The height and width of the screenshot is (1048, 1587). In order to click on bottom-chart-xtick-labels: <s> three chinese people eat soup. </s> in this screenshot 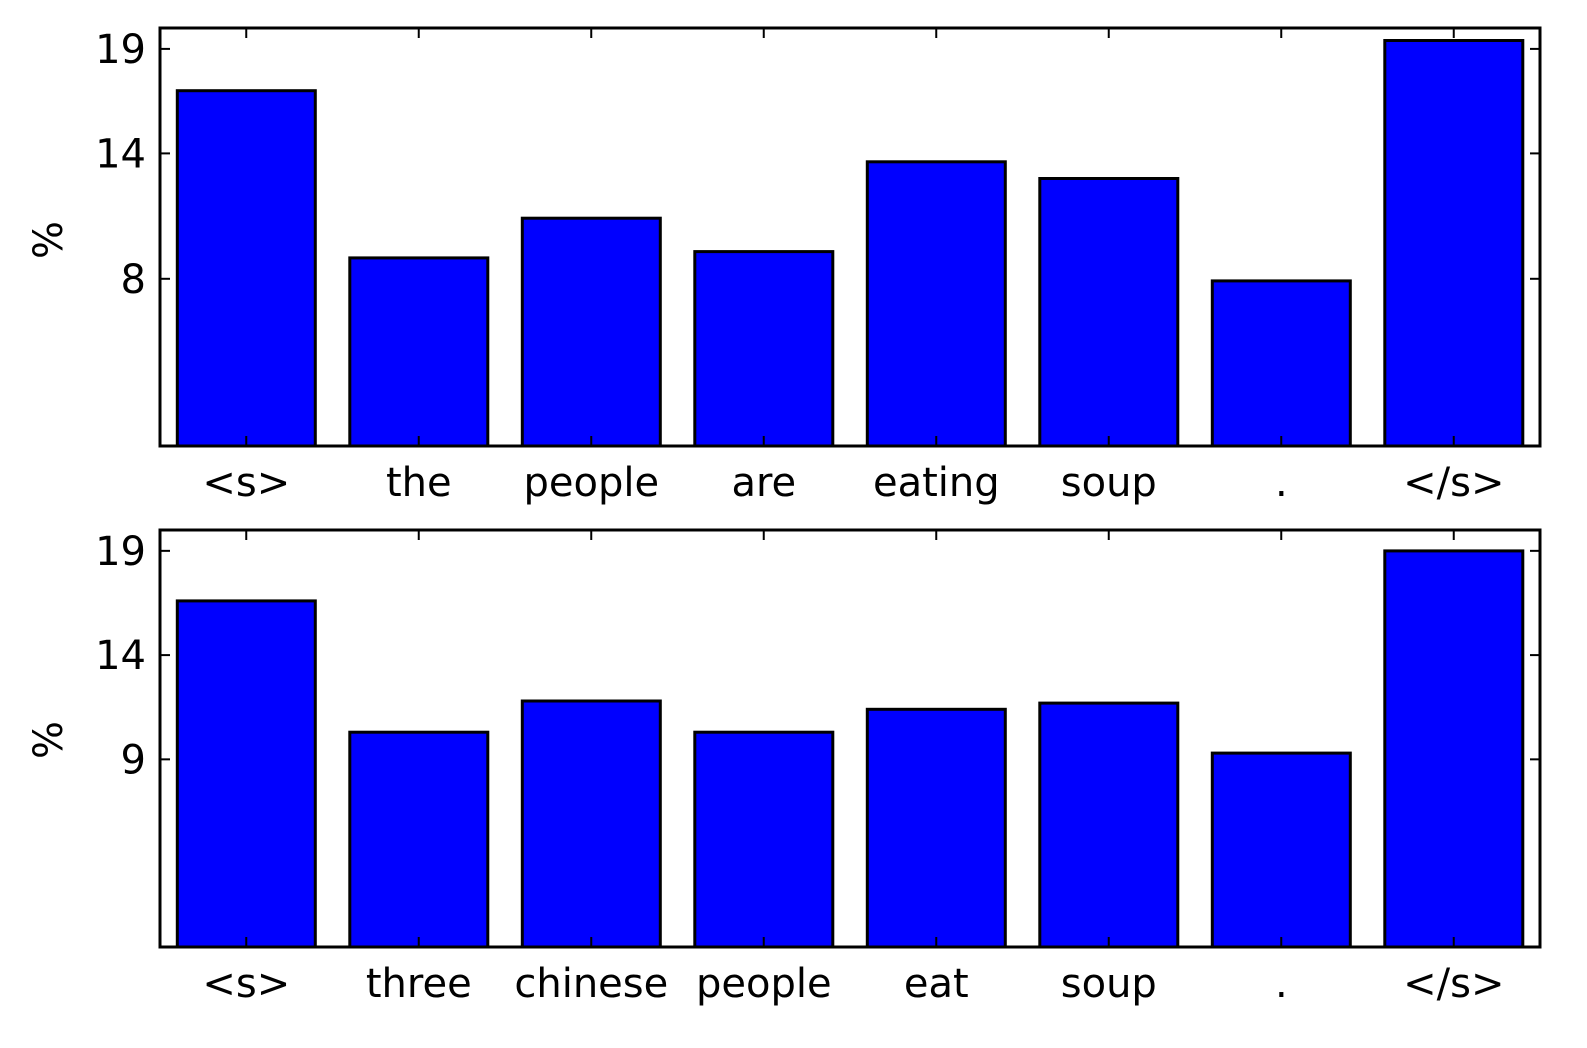, I will do `click(853, 984)`.